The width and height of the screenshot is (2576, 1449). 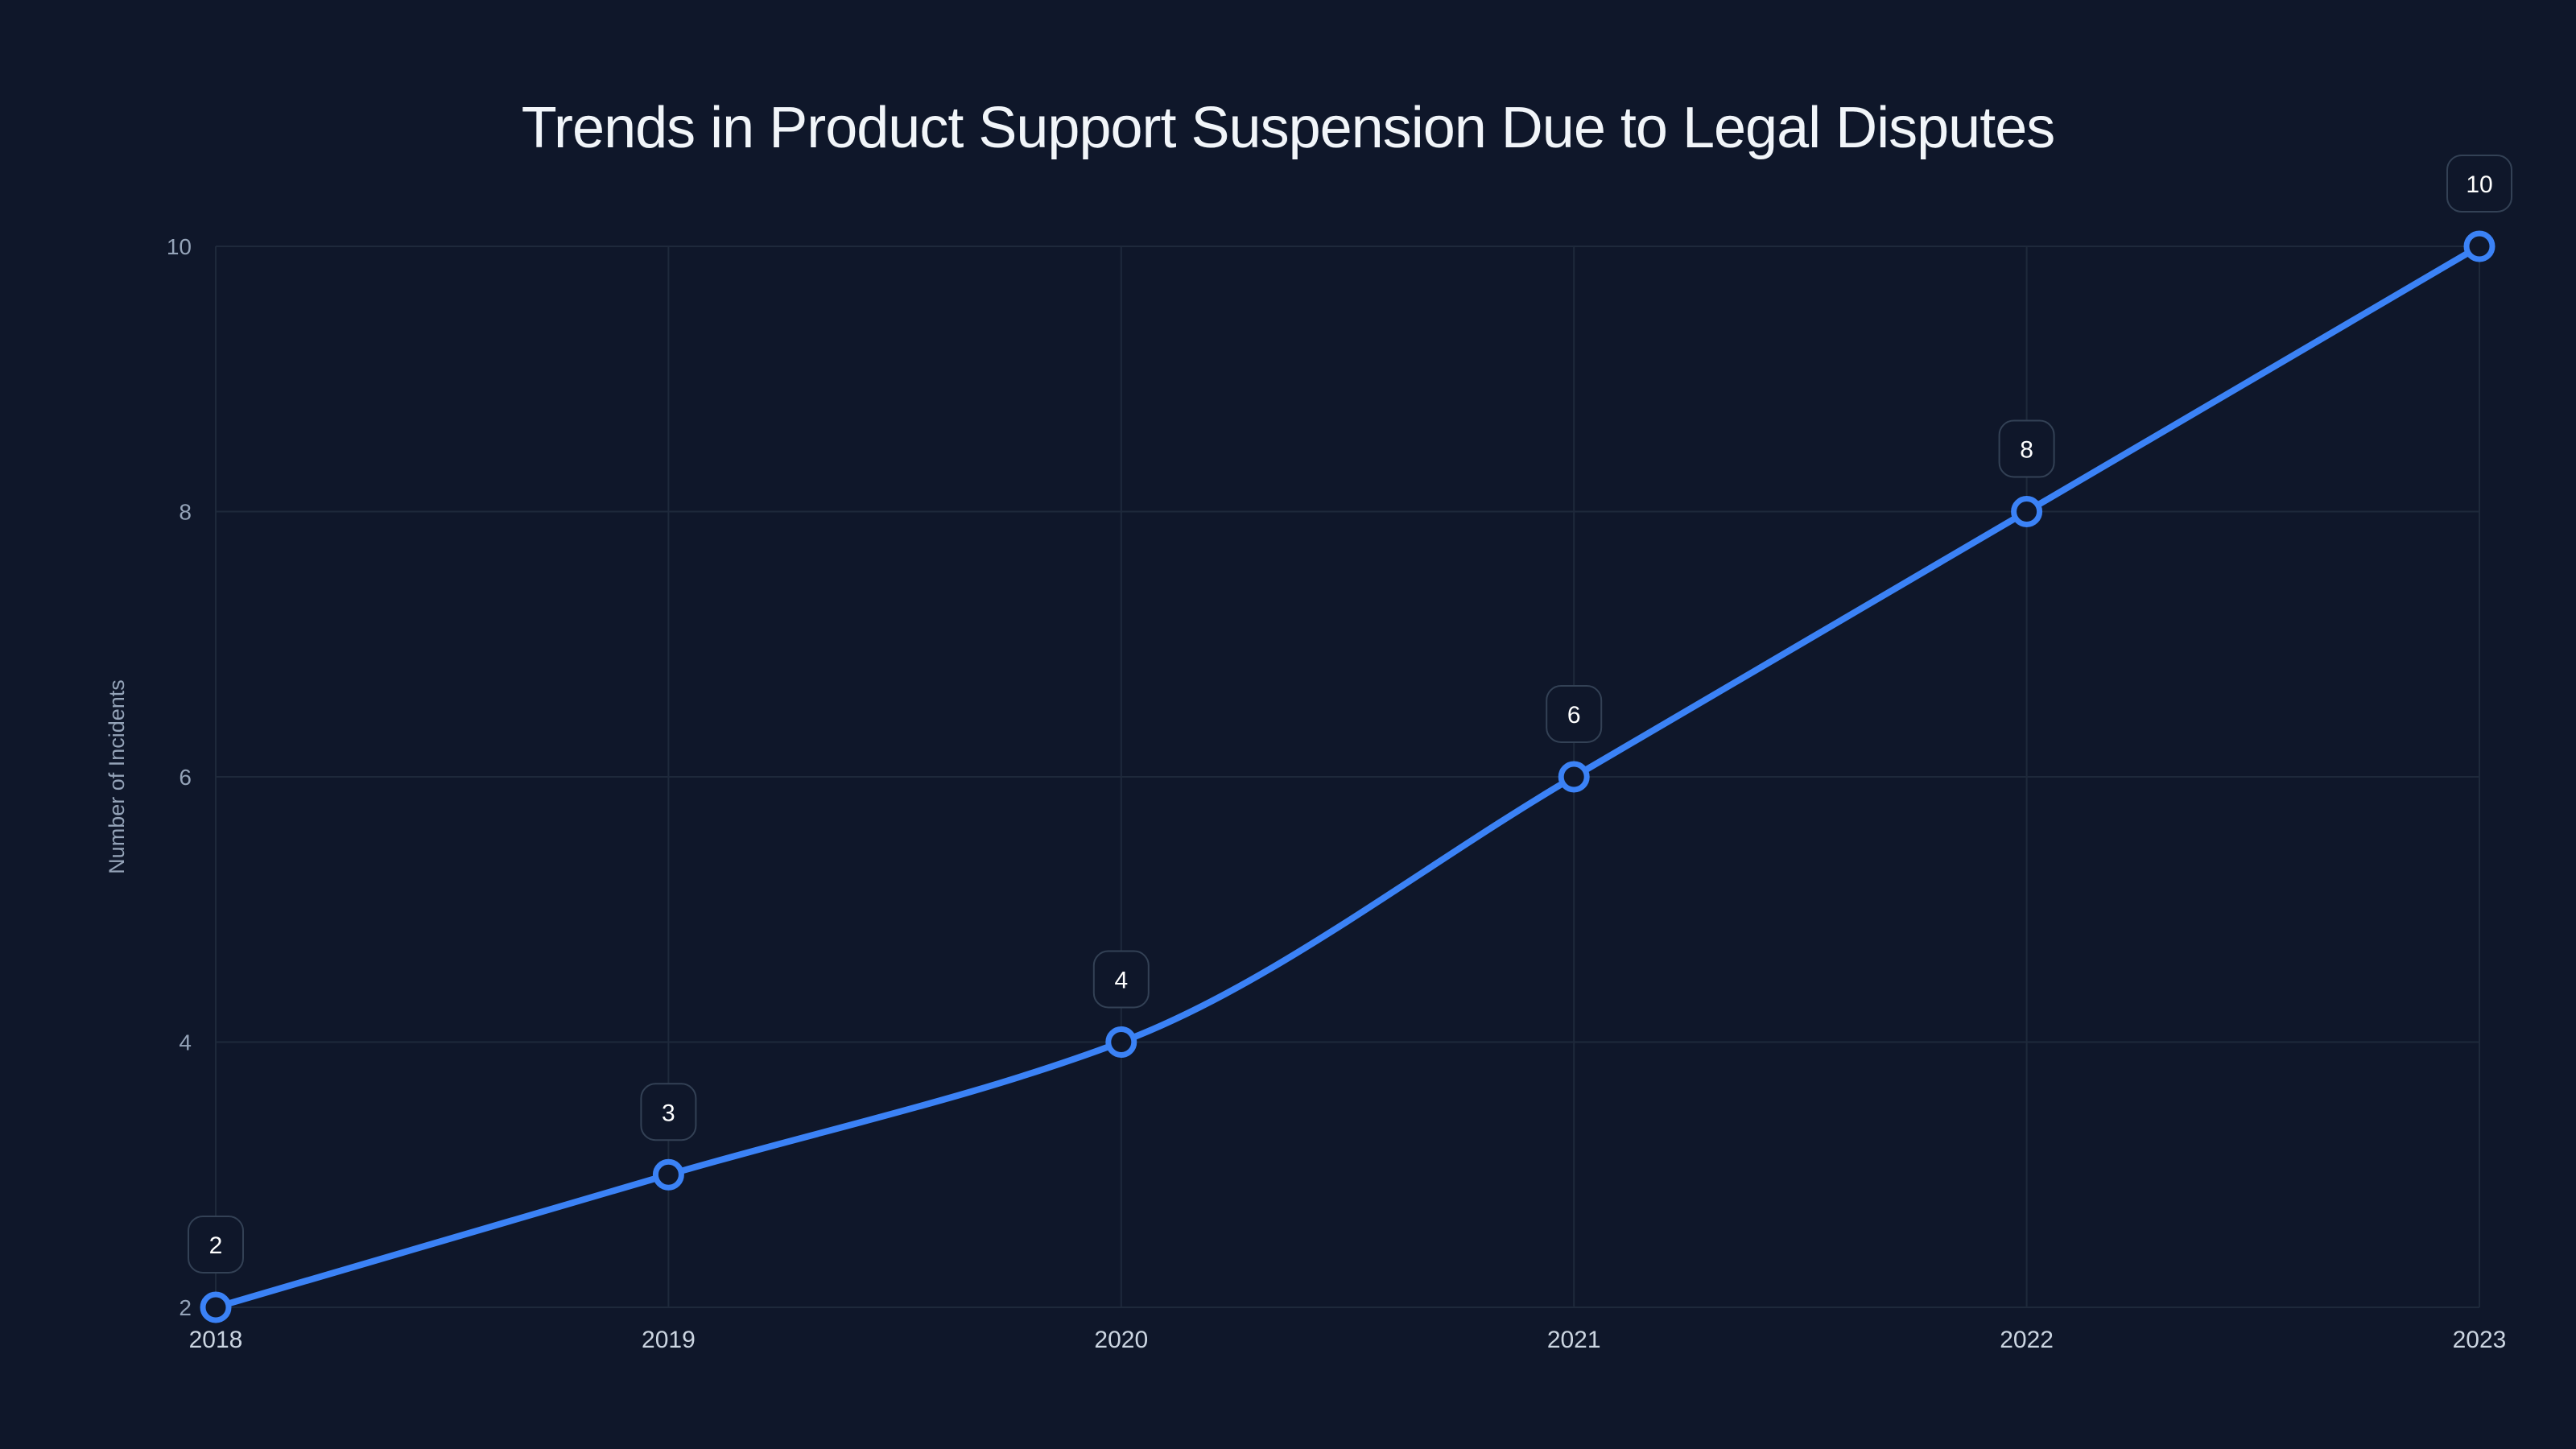 I want to click on y-axis-title: Number of Incidents, so click(x=117, y=776).